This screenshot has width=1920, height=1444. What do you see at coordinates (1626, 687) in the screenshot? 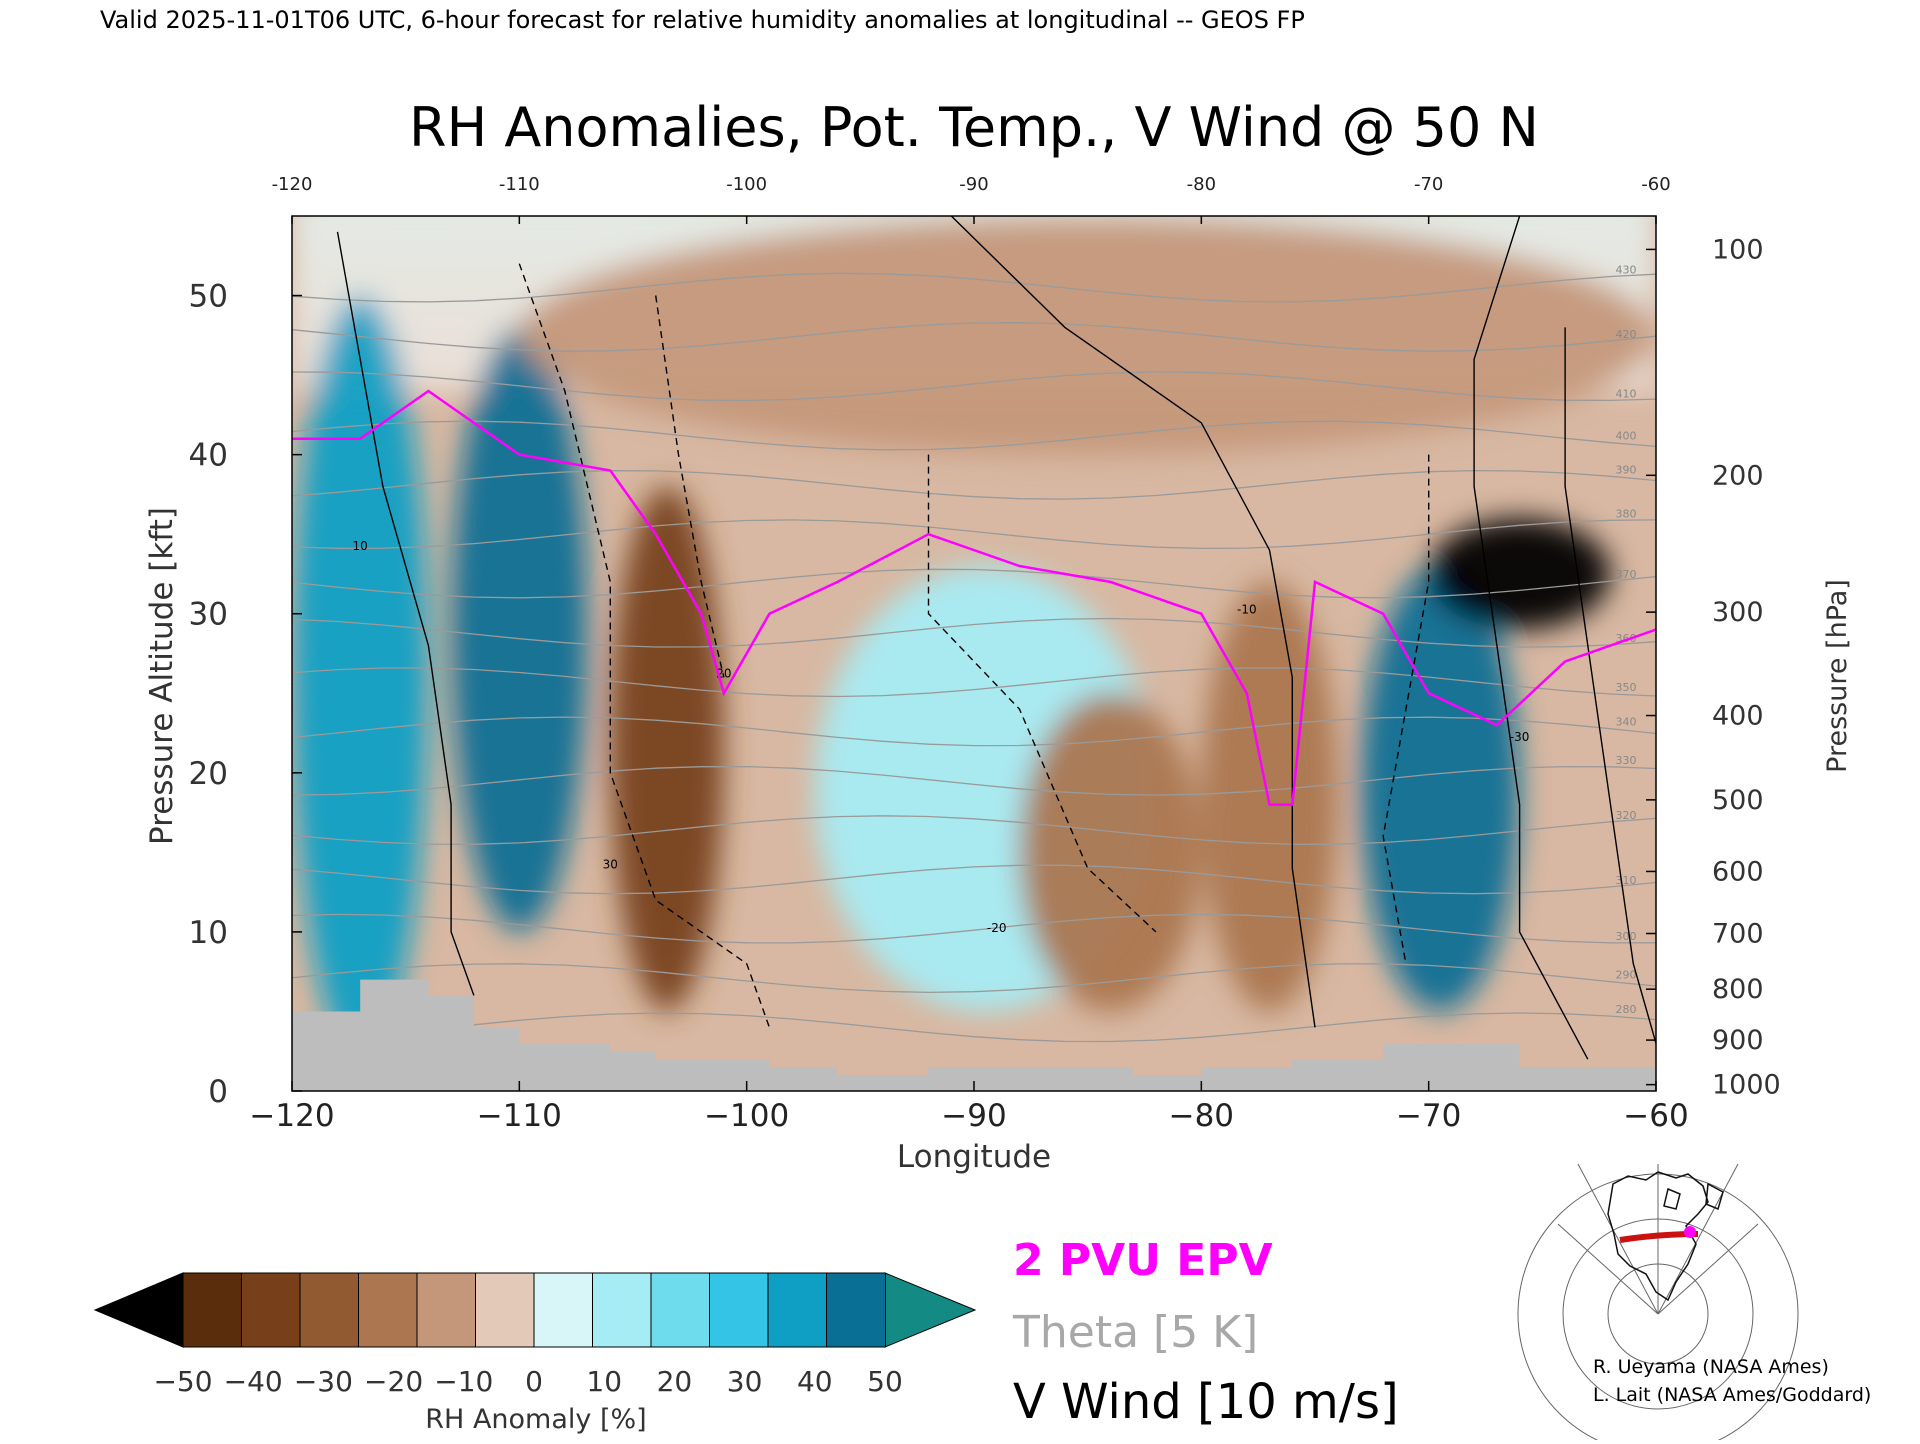
I see `theta-label: 350` at bounding box center [1626, 687].